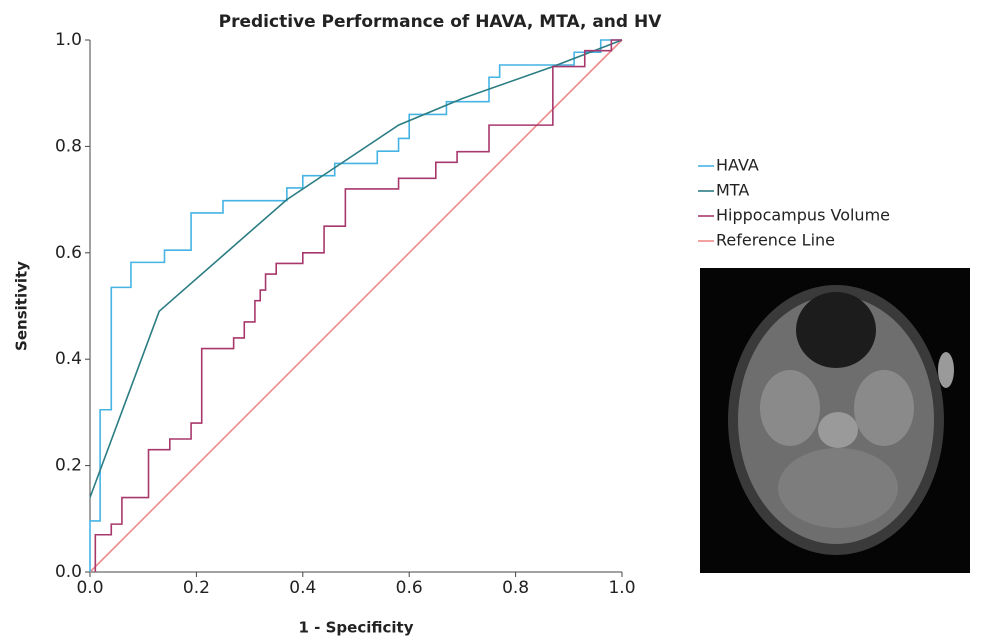 The width and height of the screenshot is (987, 640). I want to click on y-axis-title: Sensitivity, so click(22, 306).